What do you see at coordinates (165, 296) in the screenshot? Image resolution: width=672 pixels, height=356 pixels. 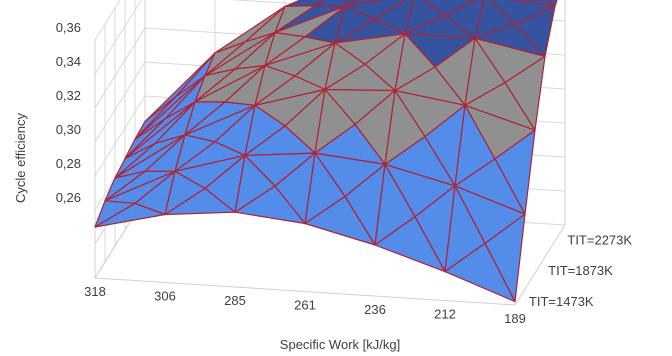 I see `x-tick-label: 306` at bounding box center [165, 296].